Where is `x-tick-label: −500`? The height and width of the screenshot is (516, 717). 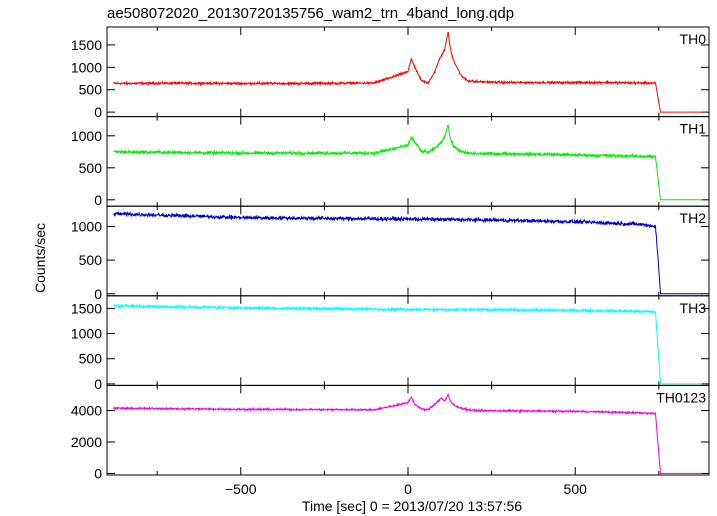 x-tick-label: −500 is located at coordinates (241, 489).